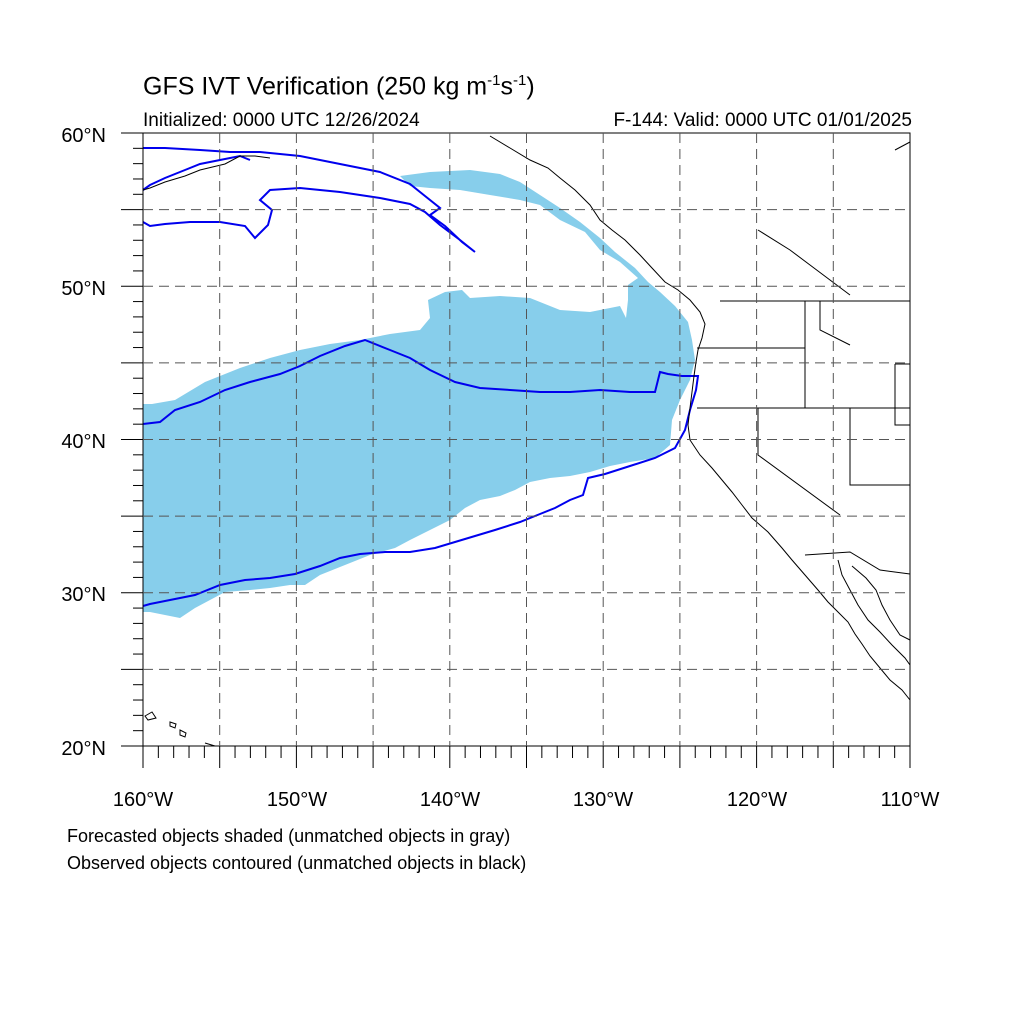 Image resolution: width=1024 pixels, height=1024 pixels. Describe the element at coordinates (281, 120) in the screenshot. I see `initialized-label: Initialized: 0000 UTC 12/26/2024` at that location.